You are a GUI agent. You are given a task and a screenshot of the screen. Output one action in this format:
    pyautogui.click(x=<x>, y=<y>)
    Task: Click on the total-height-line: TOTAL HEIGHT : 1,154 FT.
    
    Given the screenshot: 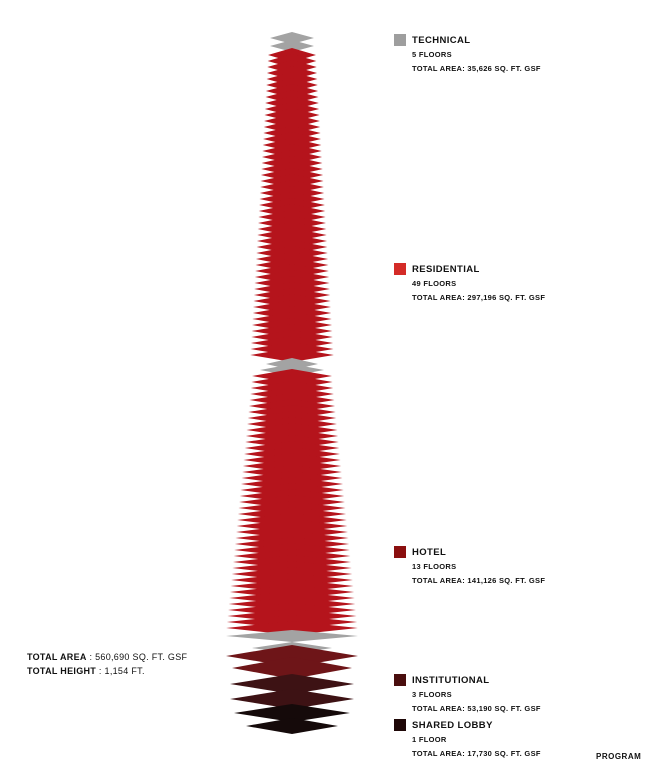 What is the action you would take?
    pyautogui.click(x=86, y=671)
    